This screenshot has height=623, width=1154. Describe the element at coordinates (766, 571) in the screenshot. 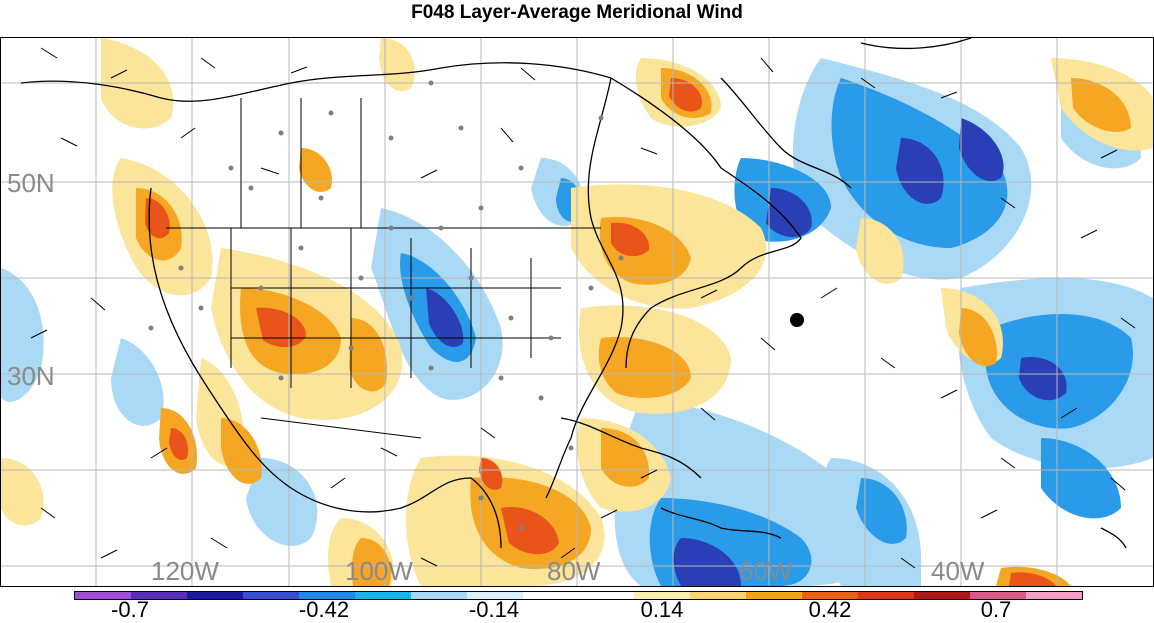

I see `lon-label-60w: 60W` at that location.